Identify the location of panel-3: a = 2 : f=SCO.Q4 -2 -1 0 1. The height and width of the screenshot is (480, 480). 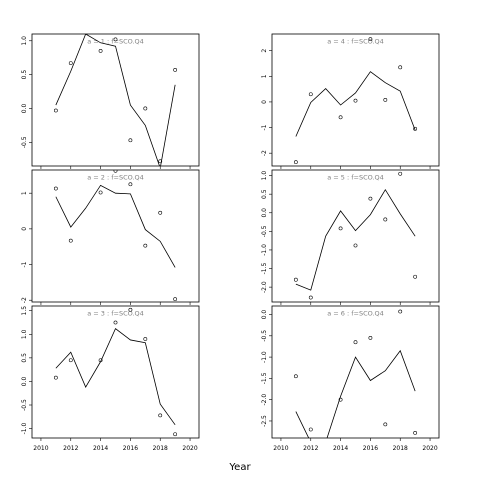
(110, 237).